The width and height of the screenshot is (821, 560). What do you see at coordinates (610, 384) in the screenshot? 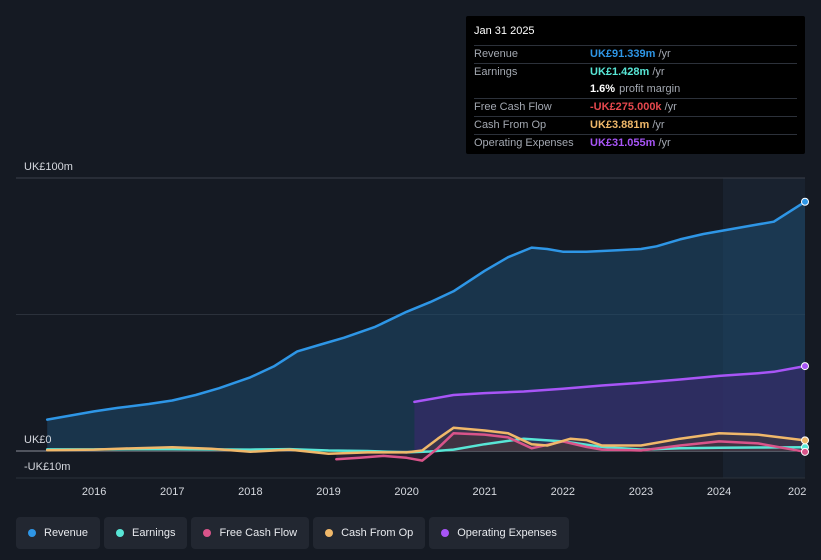
I see `operating-expenses-line` at bounding box center [610, 384].